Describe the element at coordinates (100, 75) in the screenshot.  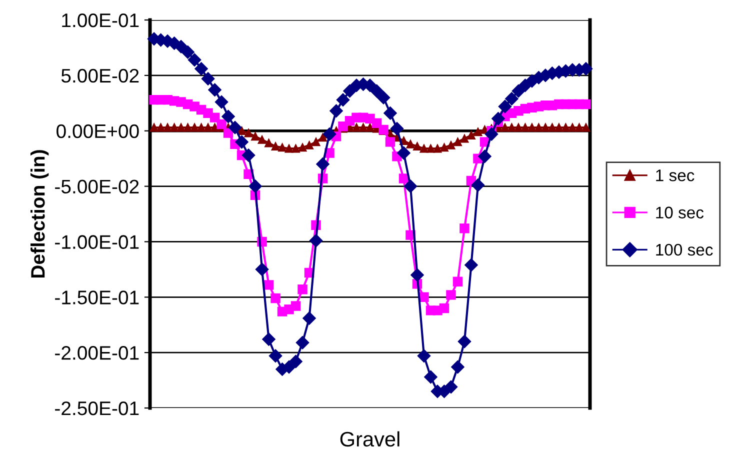
I see `y-tick-label: 5.00E-02` at that location.